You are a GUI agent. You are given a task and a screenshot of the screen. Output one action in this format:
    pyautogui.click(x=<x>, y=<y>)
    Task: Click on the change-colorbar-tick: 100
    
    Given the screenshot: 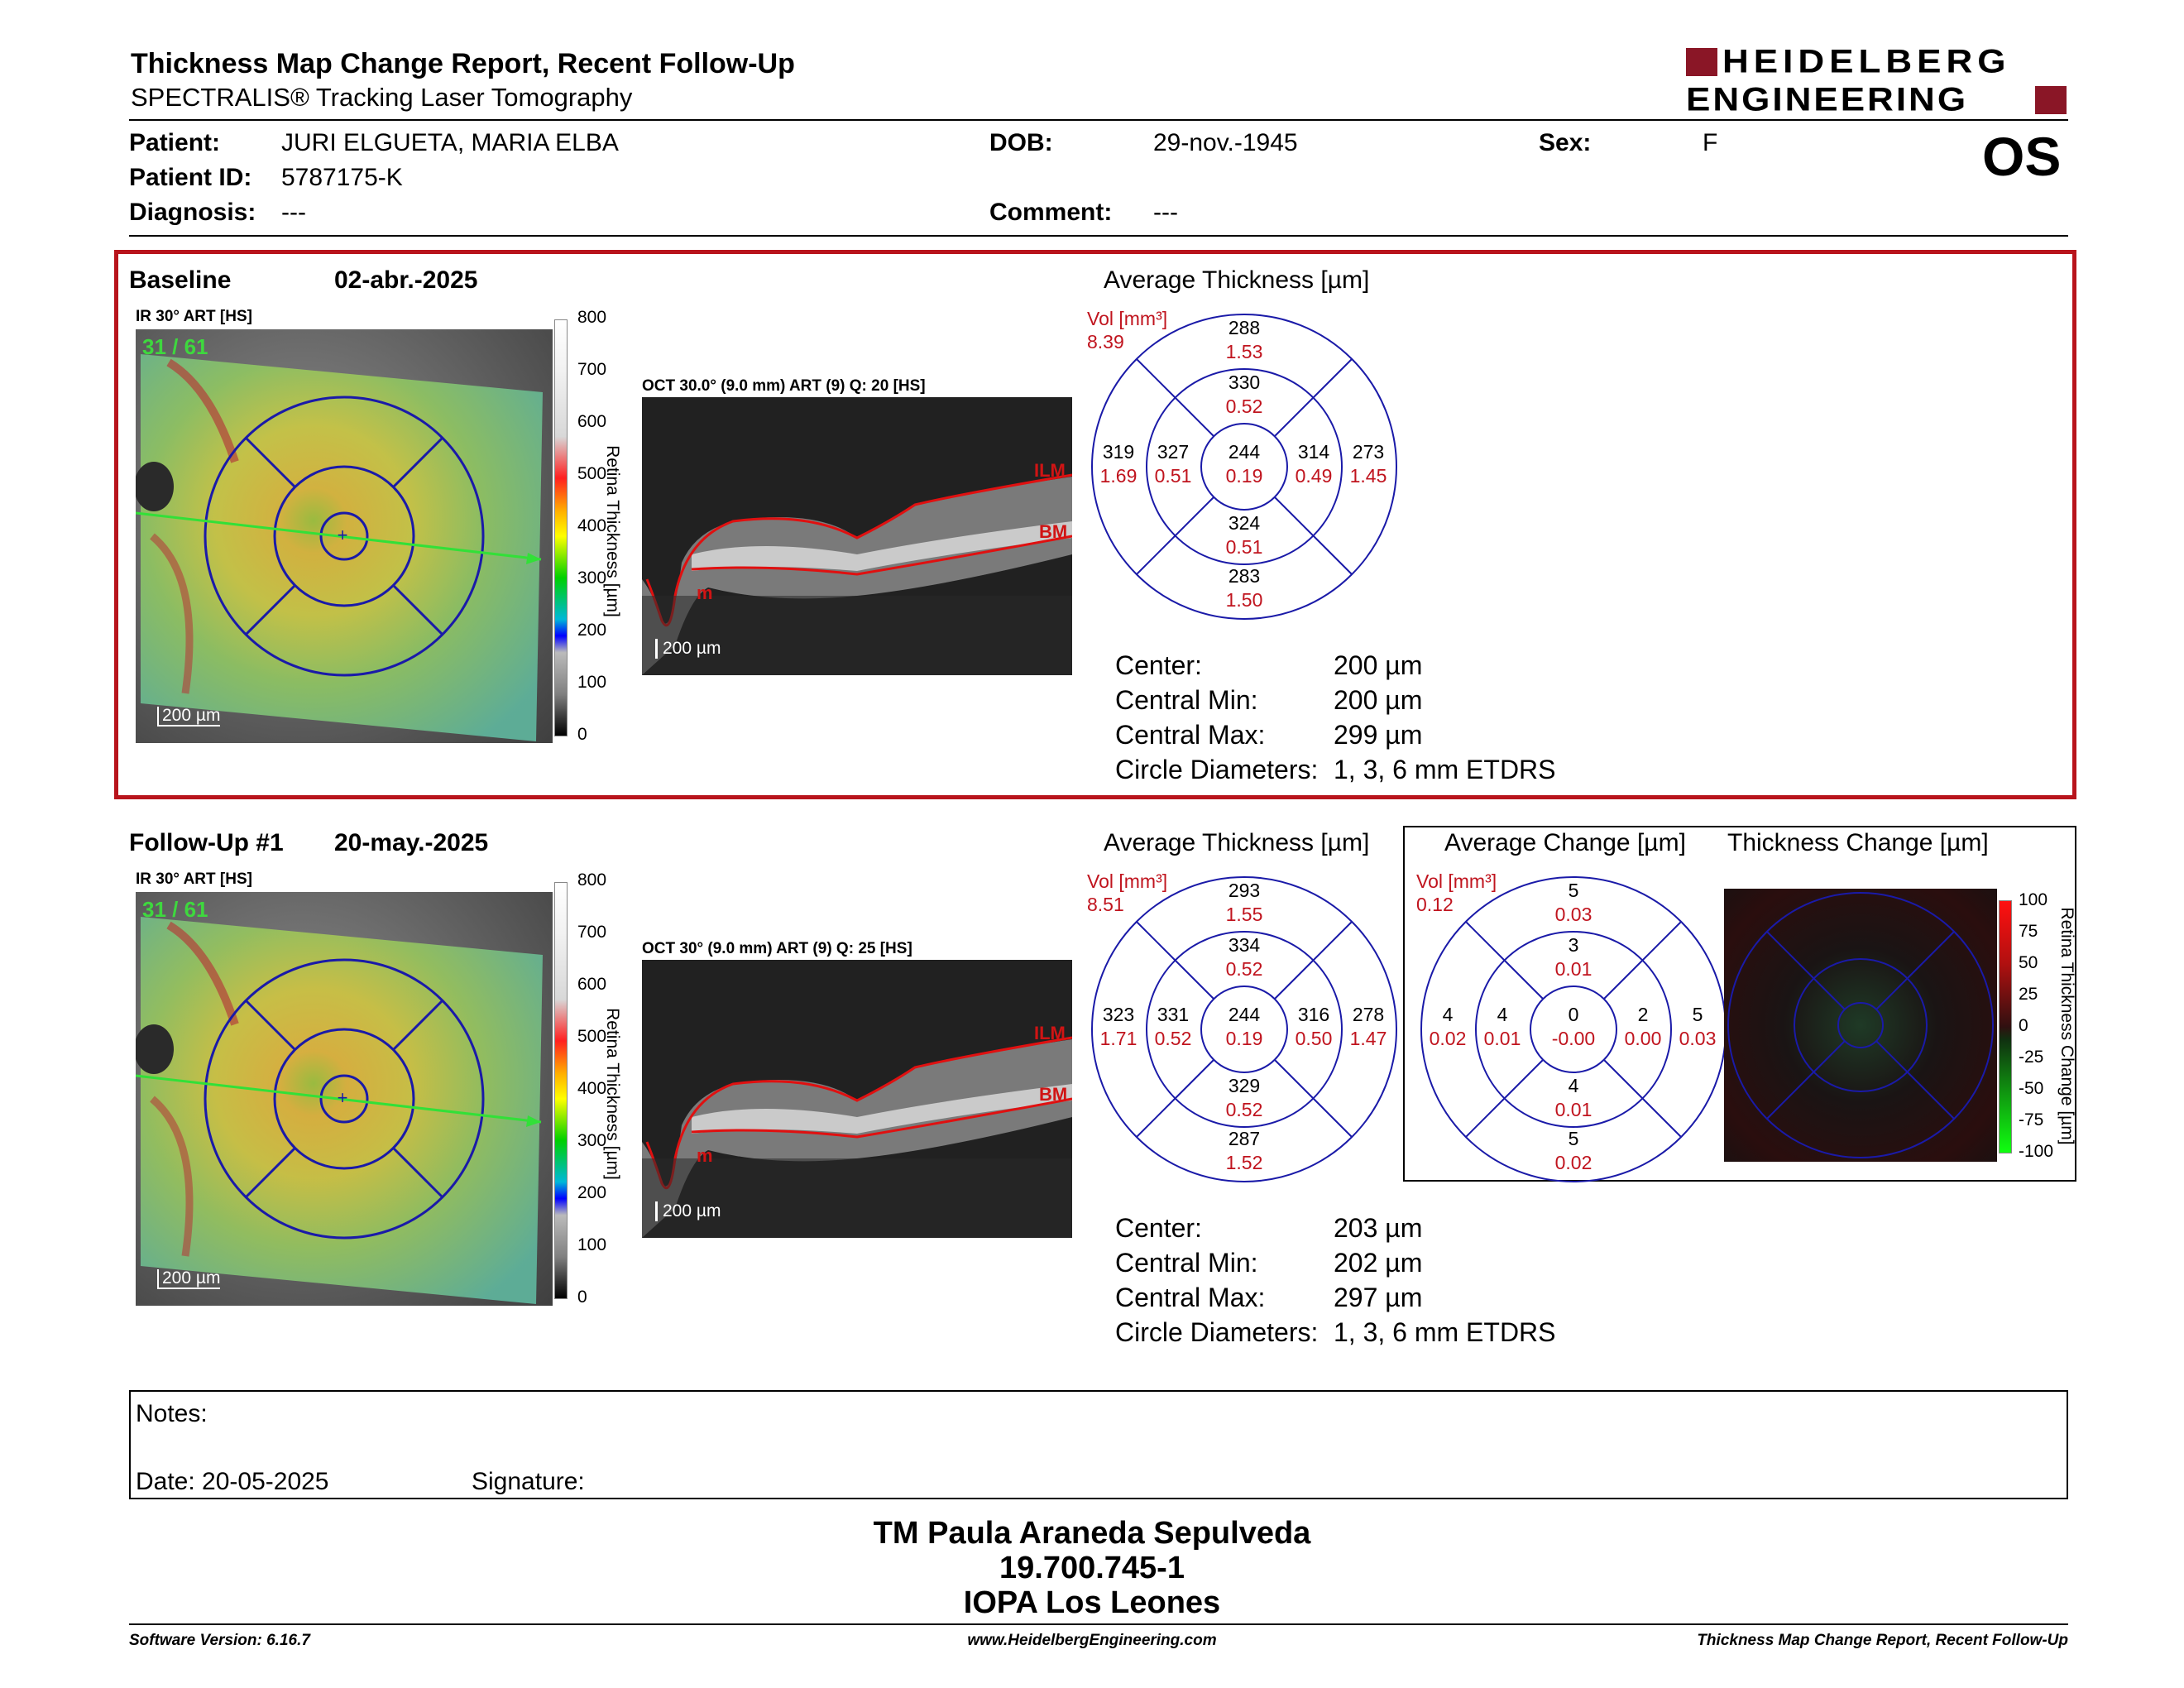 What is the action you would take?
    pyautogui.click(x=2033, y=899)
    